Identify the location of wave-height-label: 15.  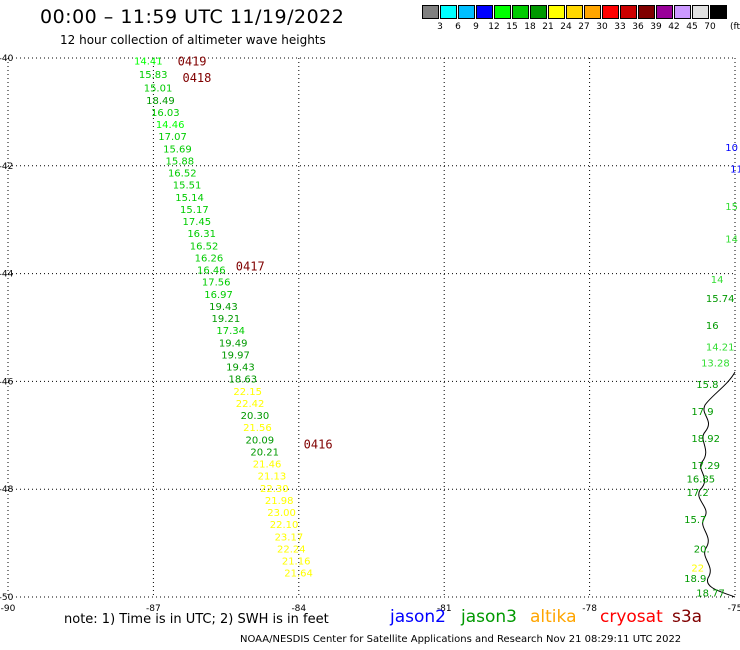
(731, 207).